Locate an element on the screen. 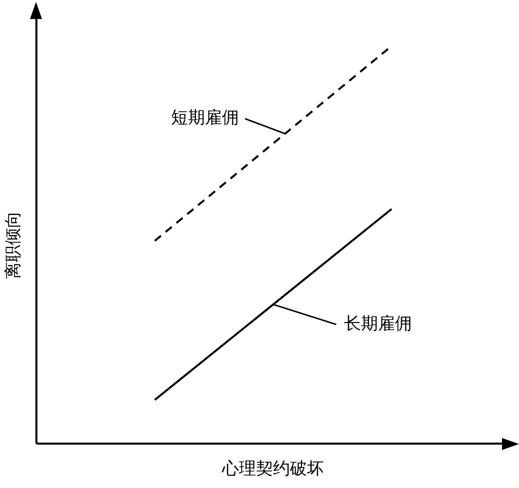  x-axis-title: 心理契约破坏 is located at coordinates (272, 469).